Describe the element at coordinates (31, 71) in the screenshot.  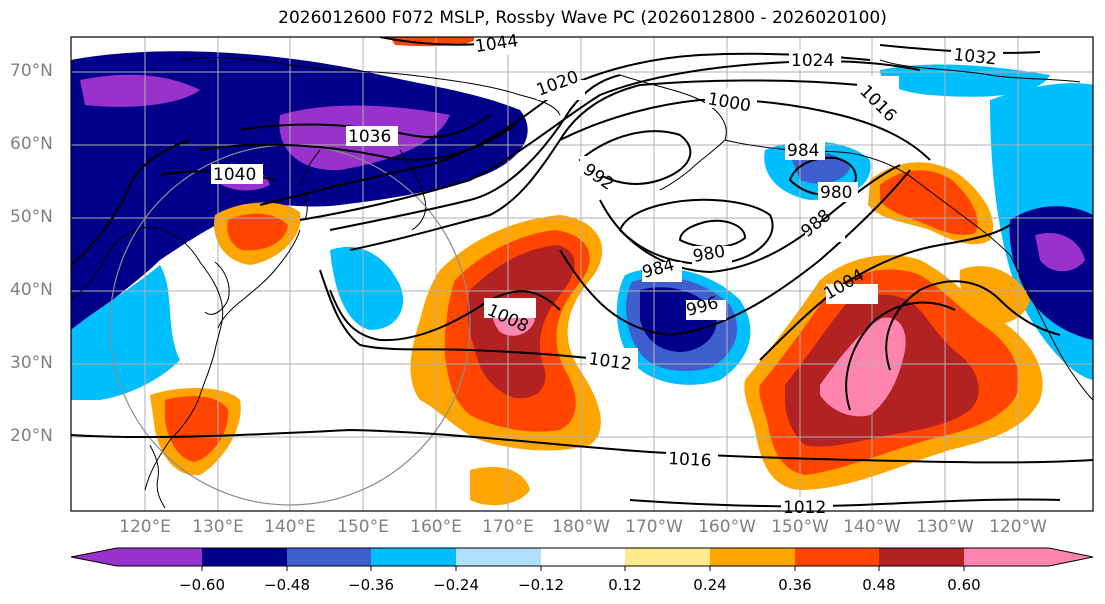
I see `lat-label-70n: 70°N` at that location.